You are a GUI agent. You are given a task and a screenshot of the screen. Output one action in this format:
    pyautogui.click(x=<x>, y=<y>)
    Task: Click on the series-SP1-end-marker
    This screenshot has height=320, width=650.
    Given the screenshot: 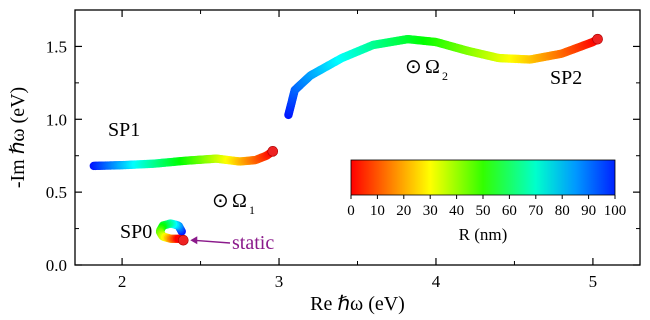 What is the action you would take?
    pyautogui.click(x=273, y=151)
    